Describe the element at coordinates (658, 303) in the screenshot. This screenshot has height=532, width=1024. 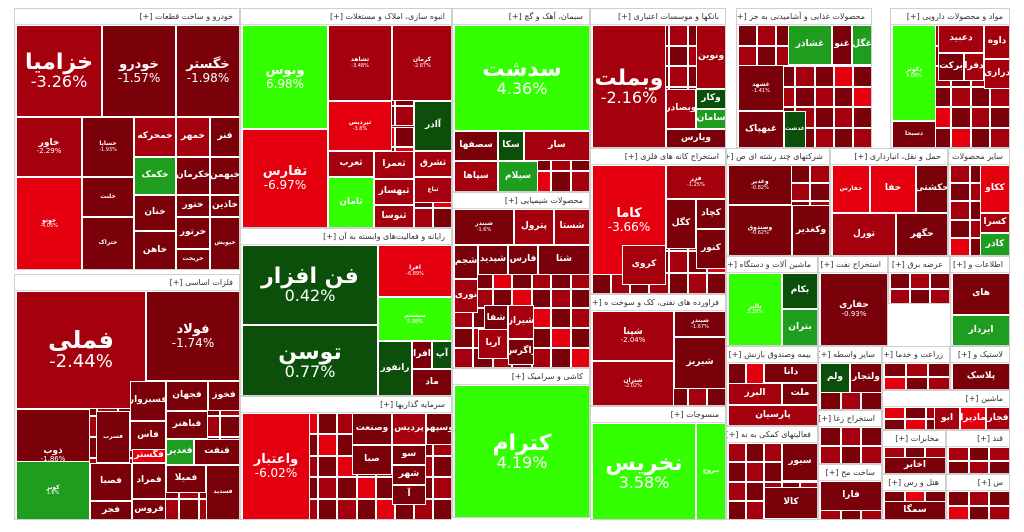
I see `sector-title: فراورده های نفتی، کک و سوخت ه [+]` at that location.